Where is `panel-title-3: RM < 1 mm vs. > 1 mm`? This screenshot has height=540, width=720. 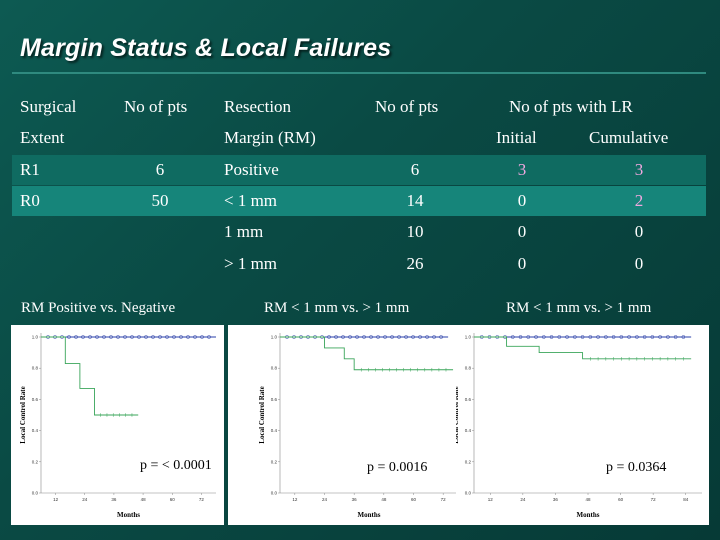 panel-title-3: RM < 1 mm vs. > 1 mm is located at coordinates (579, 308).